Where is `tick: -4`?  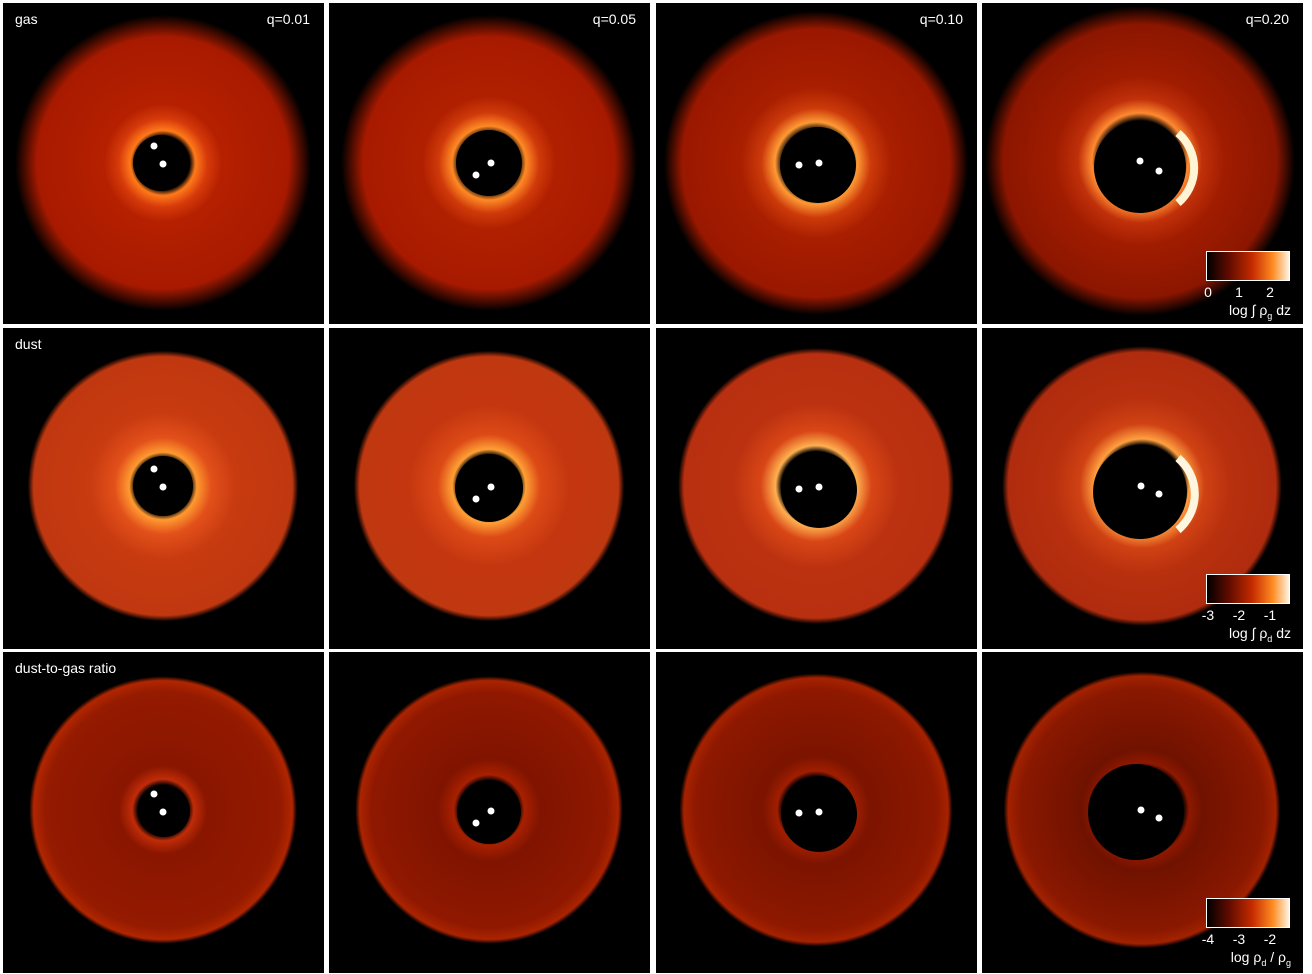 tick: -4 is located at coordinates (1208, 939).